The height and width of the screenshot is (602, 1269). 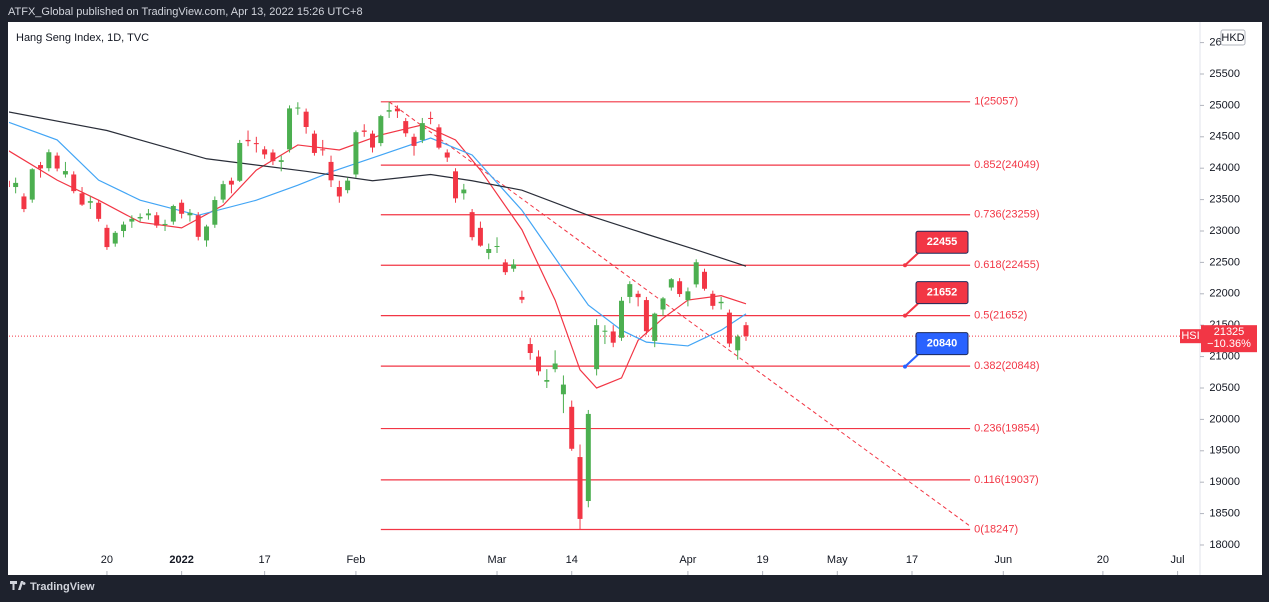 What do you see at coordinates (1006, 428) in the screenshot?
I see `fib-label: 0.236(19854)` at bounding box center [1006, 428].